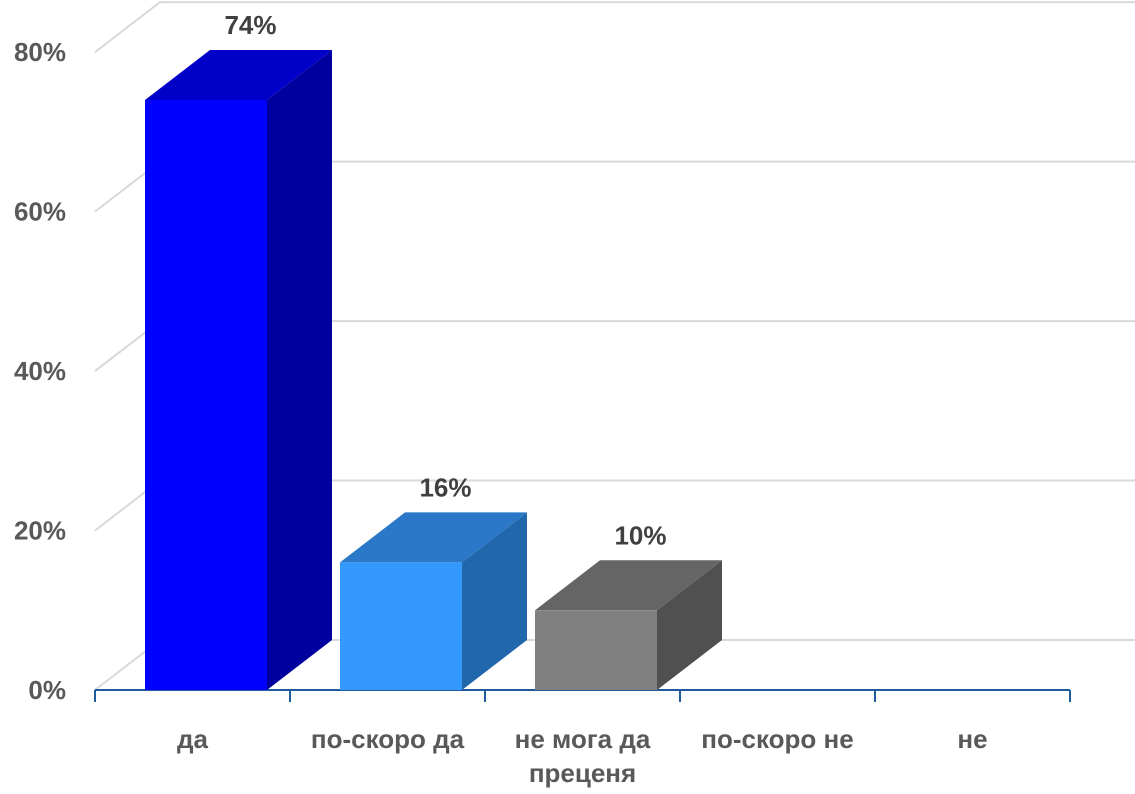 The width and height of the screenshot is (1135, 794). I want to click on y-tick-label: 20%, so click(40, 531).